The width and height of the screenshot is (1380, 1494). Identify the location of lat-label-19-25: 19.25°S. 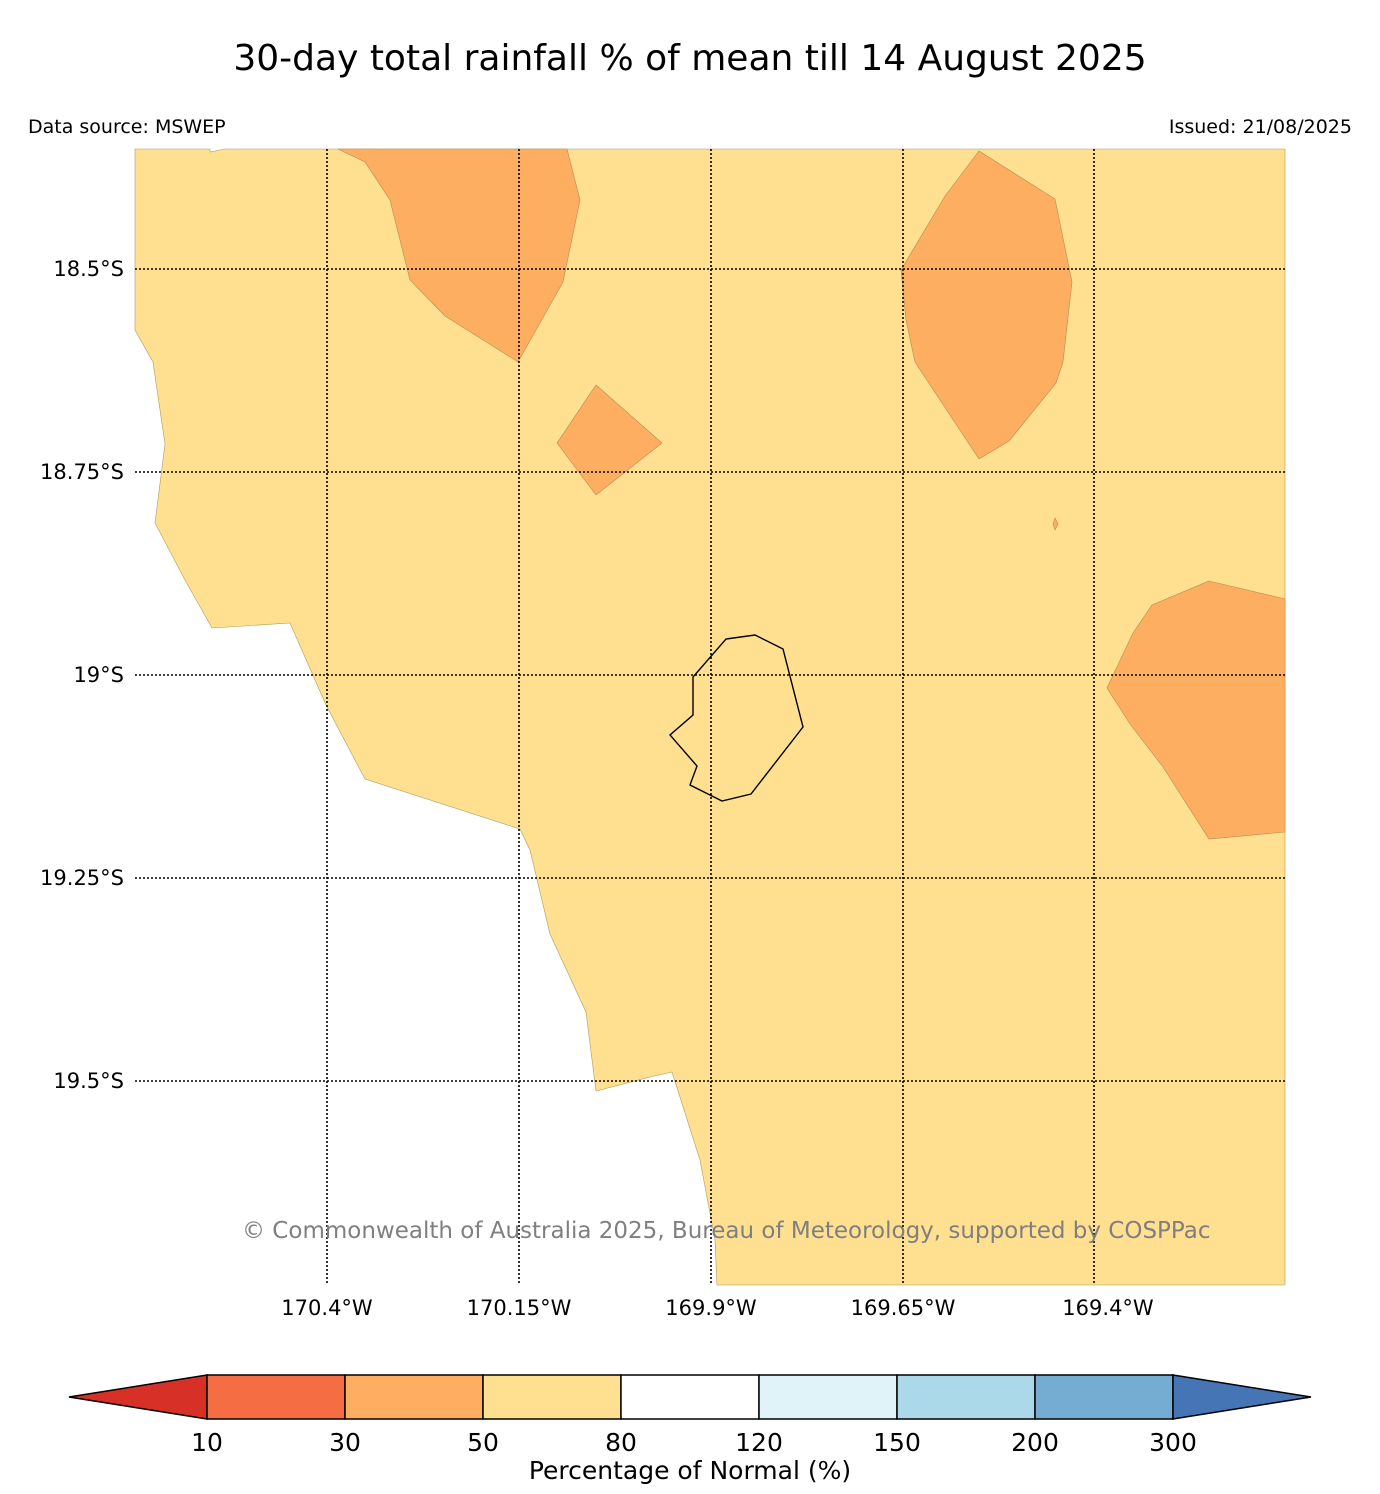
(82, 878).